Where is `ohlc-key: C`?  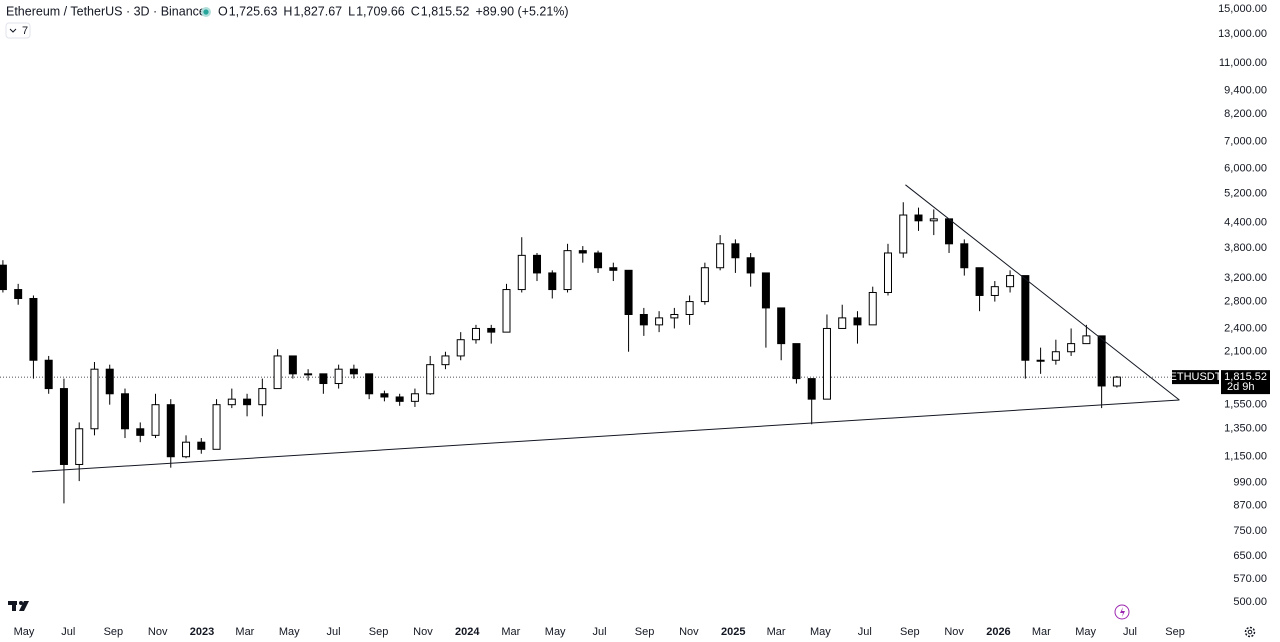
ohlc-key: C is located at coordinates (415, 11).